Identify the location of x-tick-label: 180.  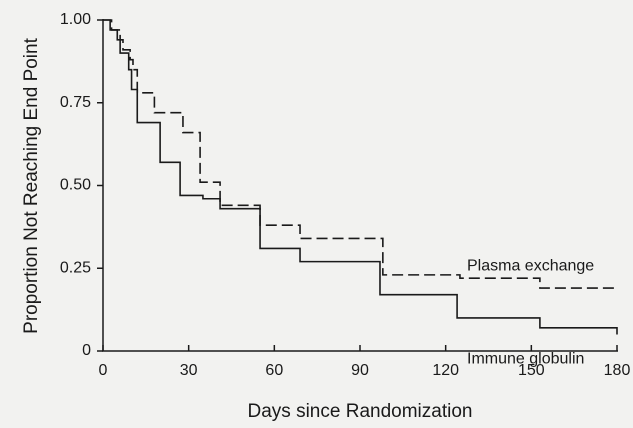
(617, 370).